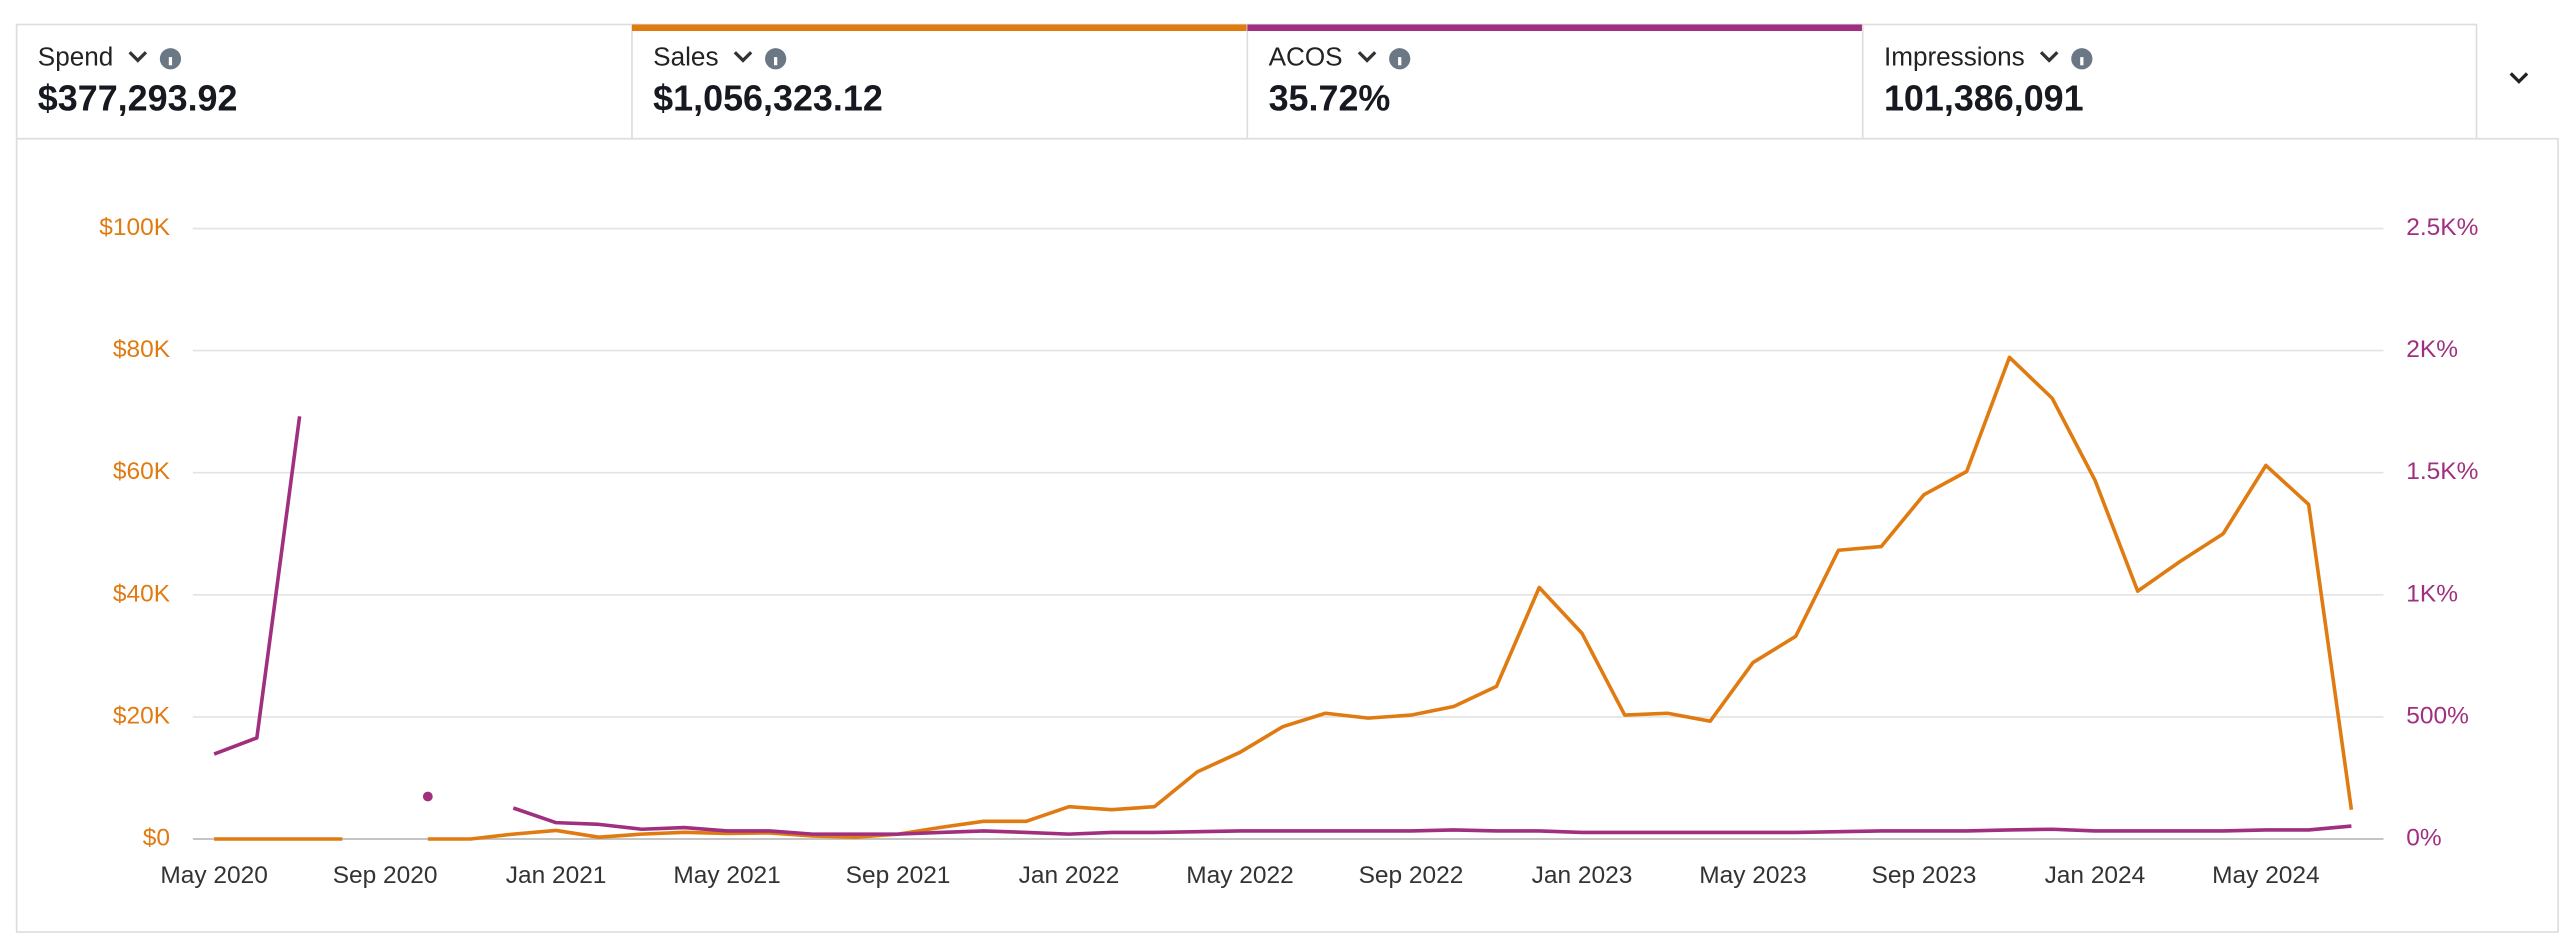 The image size is (2560, 950). Describe the element at coordinates (556, 875) in the screenshot. I see `x-tick-label: Jan 2021` at that location.